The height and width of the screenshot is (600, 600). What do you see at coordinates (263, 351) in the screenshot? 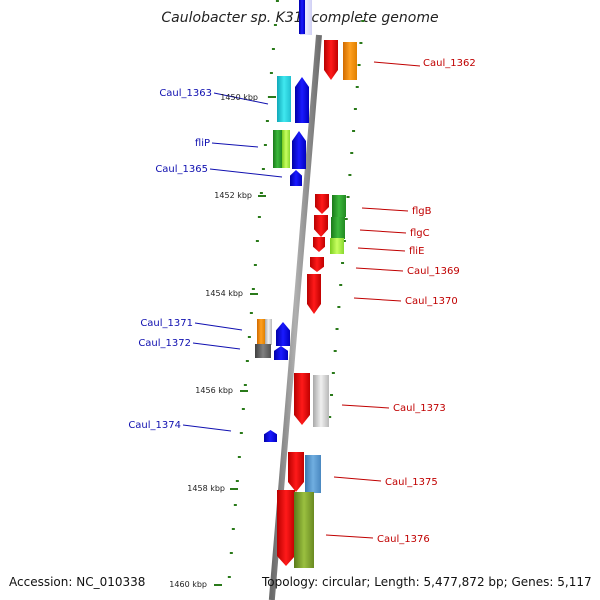
I see `gene-caul-1372-cog` at bounding box center [263, 351].